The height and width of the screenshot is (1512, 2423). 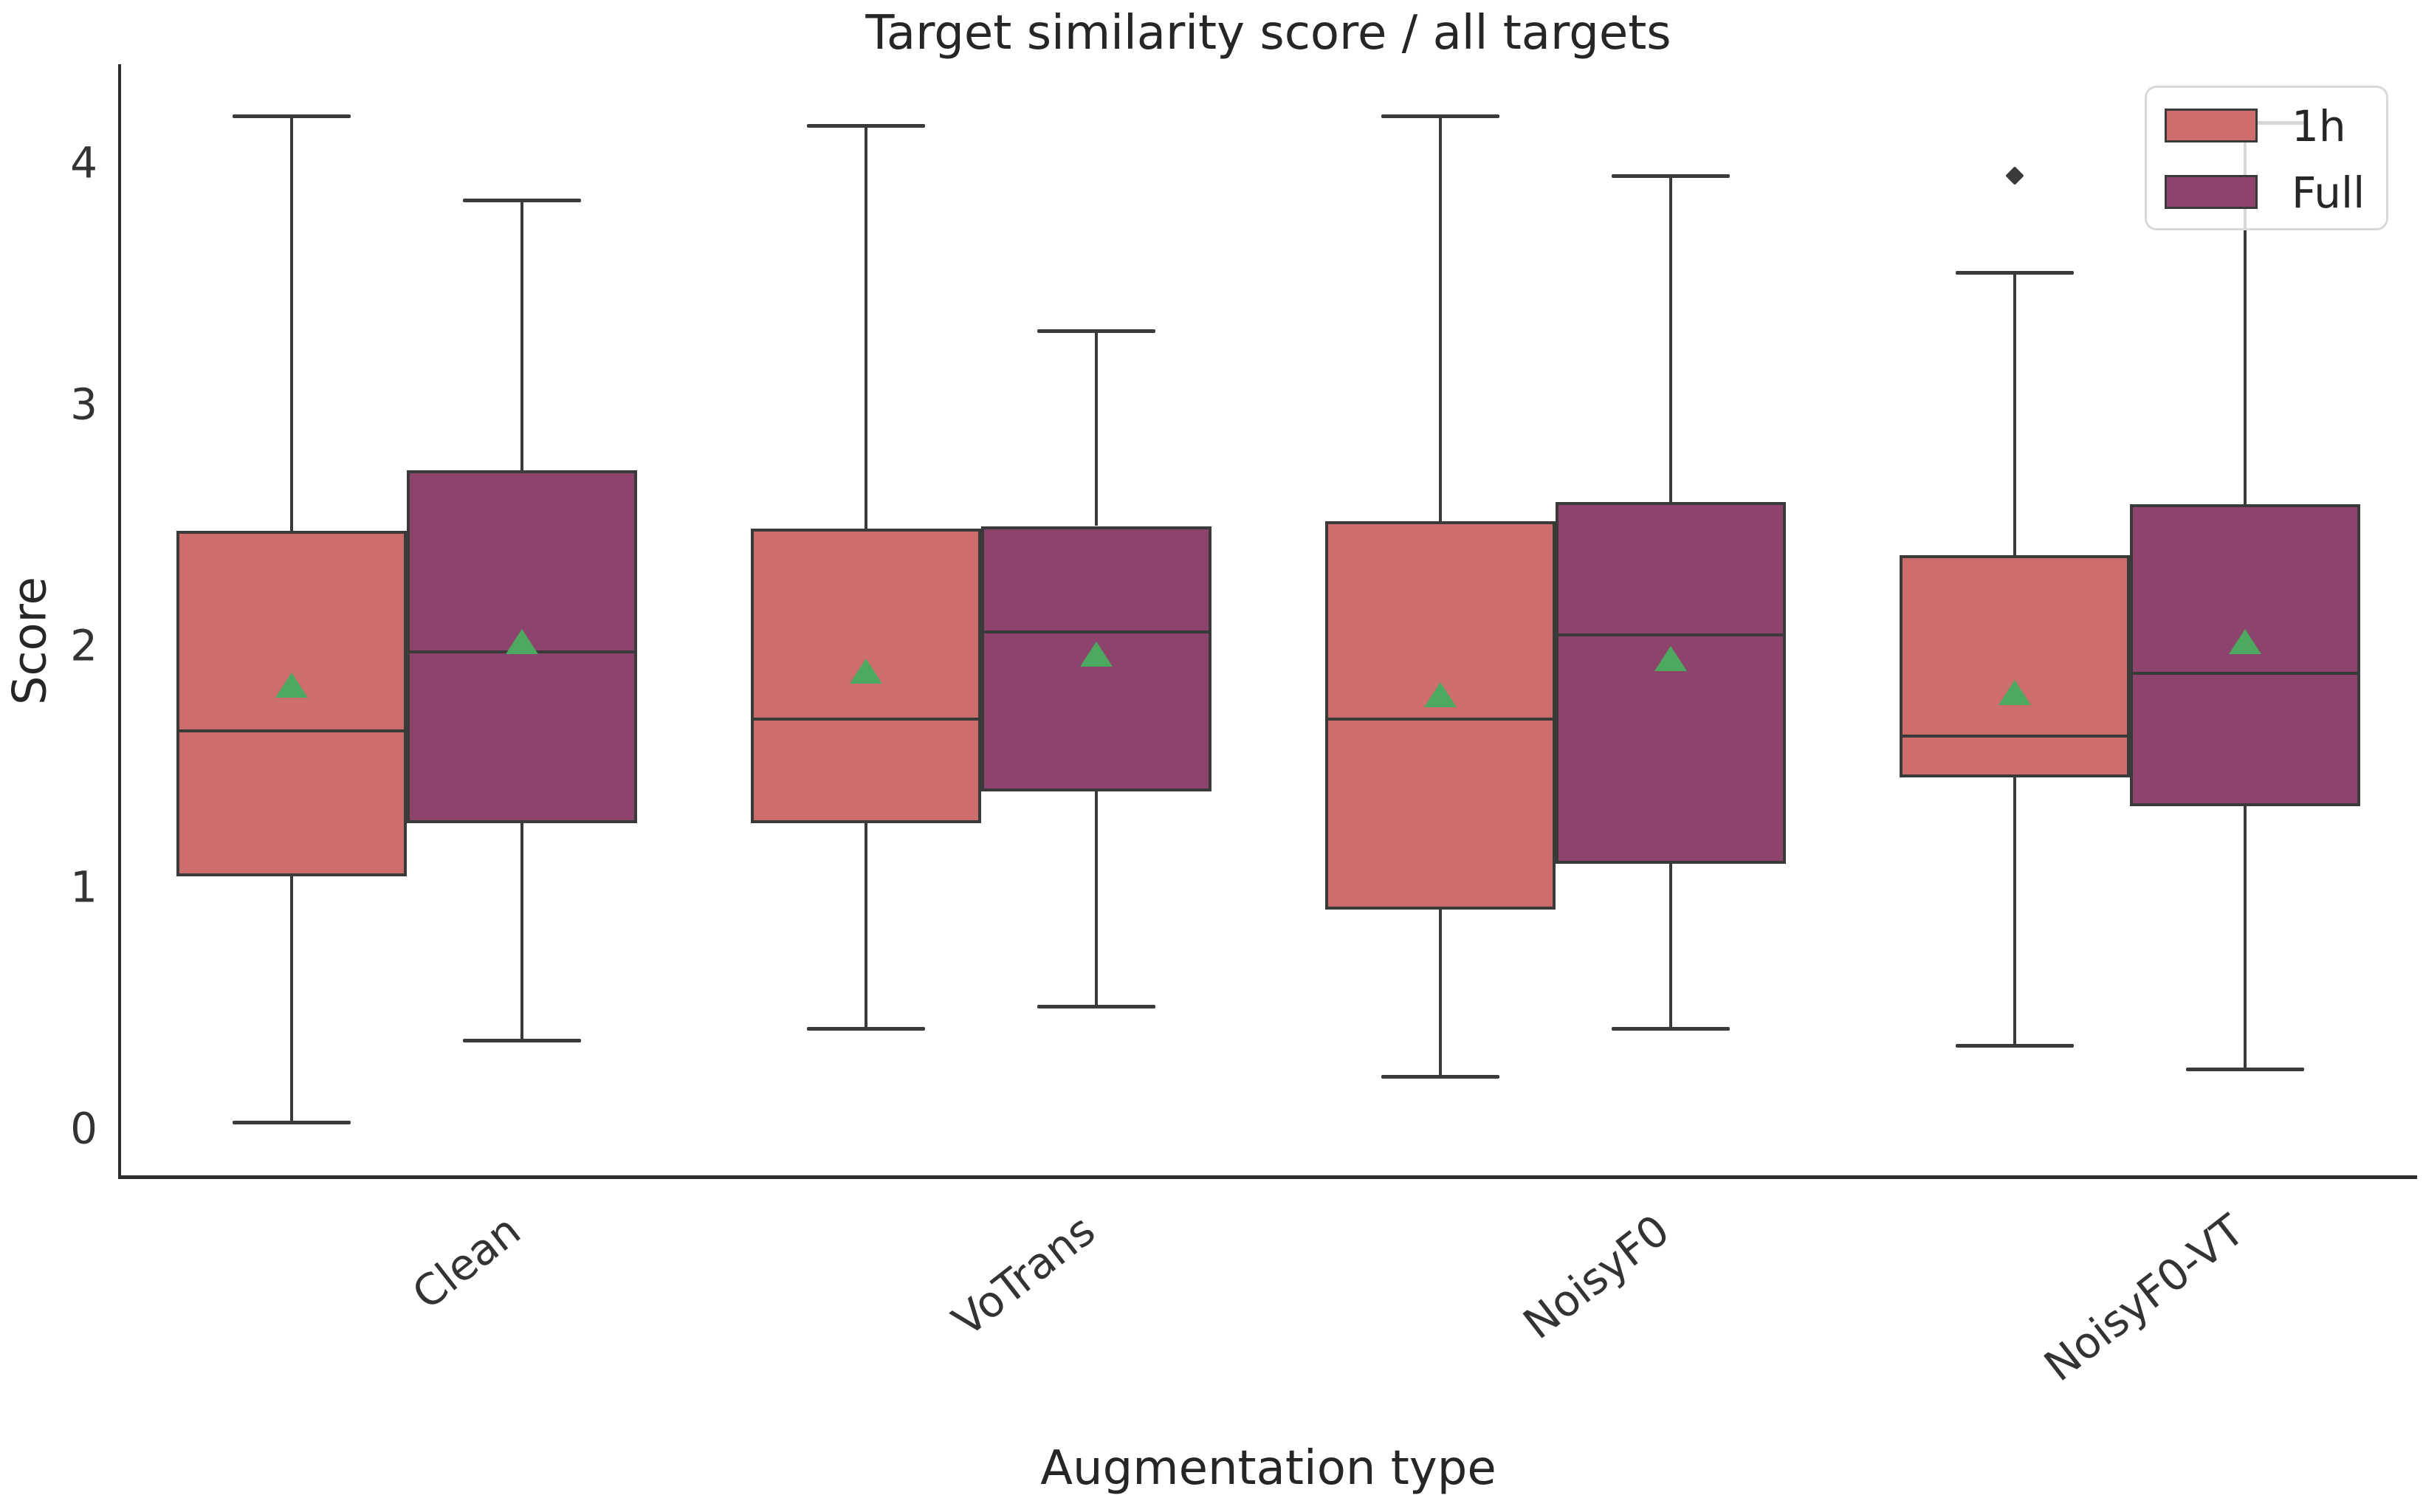 I want to click on box-full-noisyf0-vt, so click(x=2245, y=655).